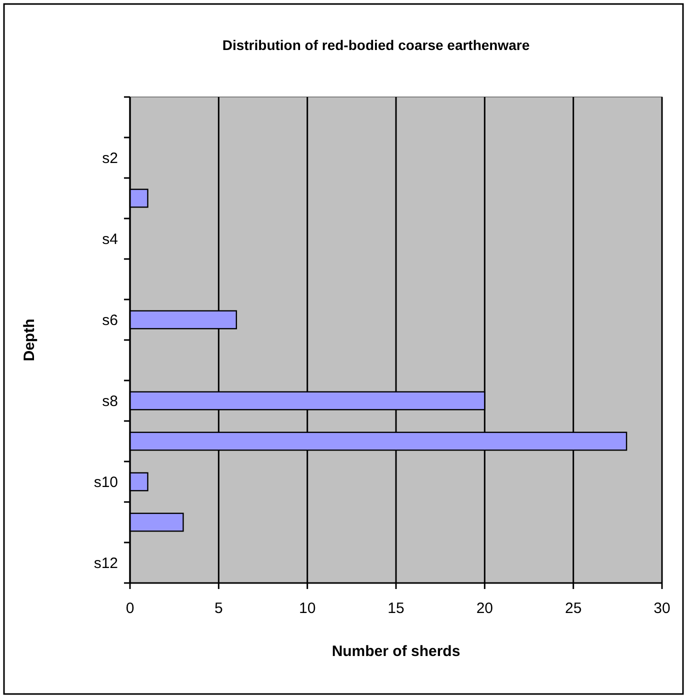 This screenshot has height=698, width=687. What do you see at coordinates (218, 608) in the screenshot?
I see `x-tick-label: 5` at bounding box center [218, 608].